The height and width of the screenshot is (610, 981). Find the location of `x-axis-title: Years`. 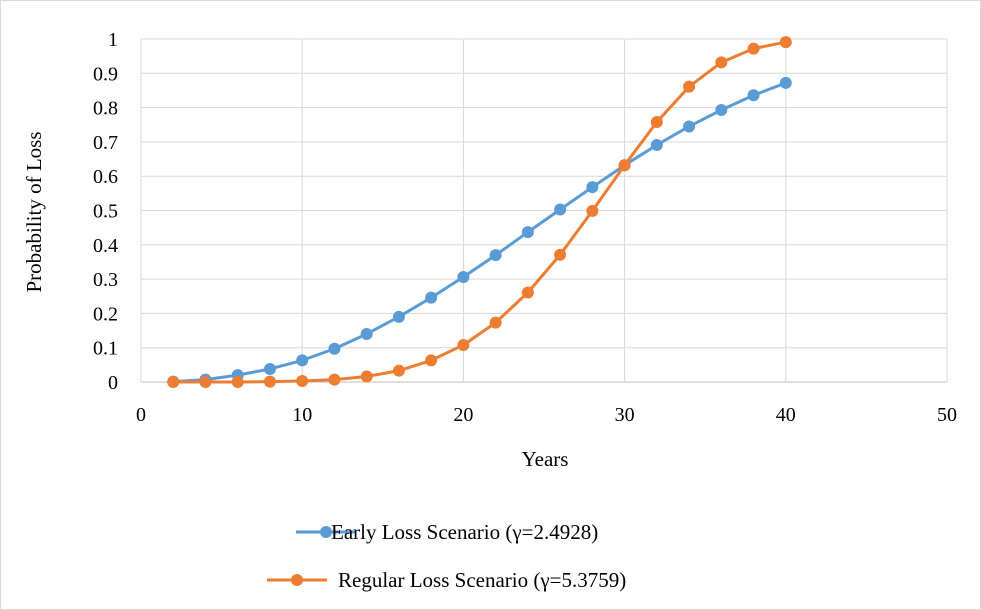

x-axis-title: Years is located at coordinates (545, 459).